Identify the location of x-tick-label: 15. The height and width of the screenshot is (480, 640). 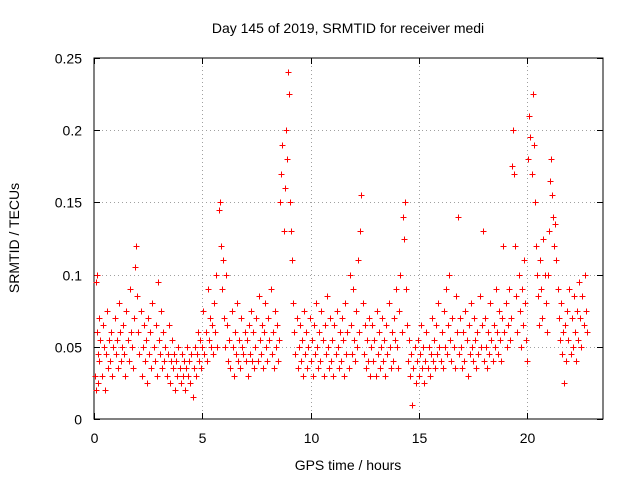
(420, 438).